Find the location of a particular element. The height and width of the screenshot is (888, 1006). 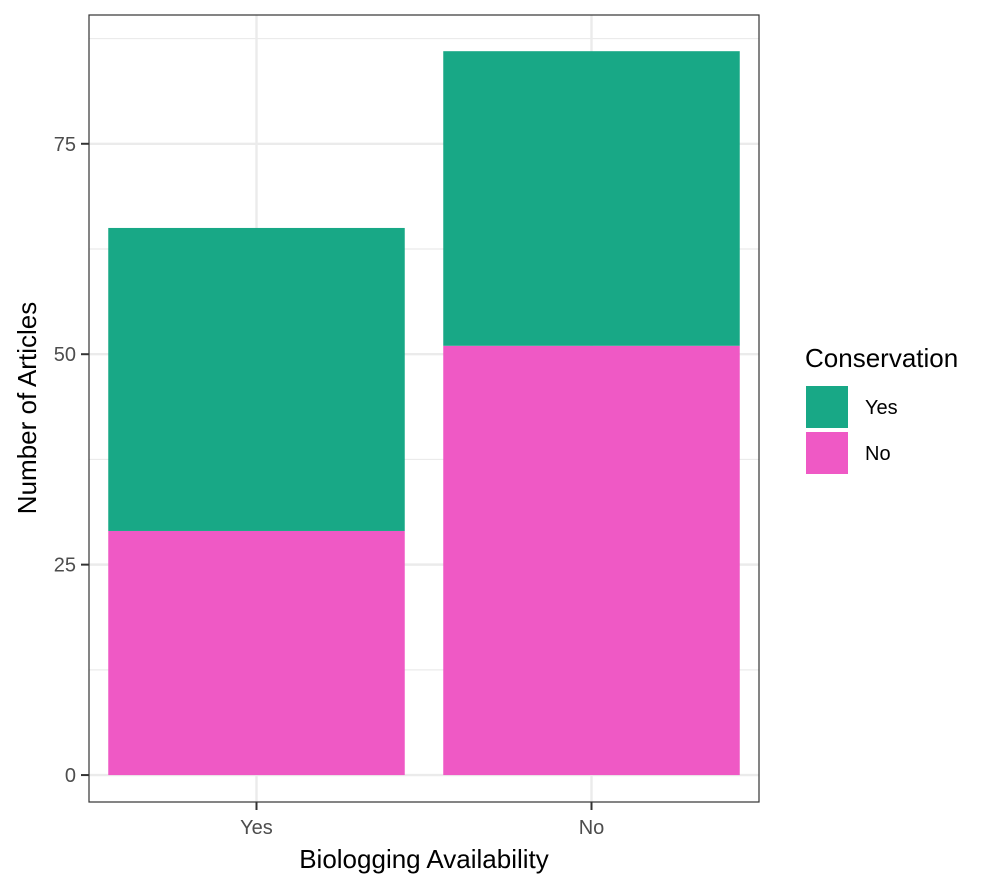

y-tick-label: 25 is located at coordinates (65, 566).